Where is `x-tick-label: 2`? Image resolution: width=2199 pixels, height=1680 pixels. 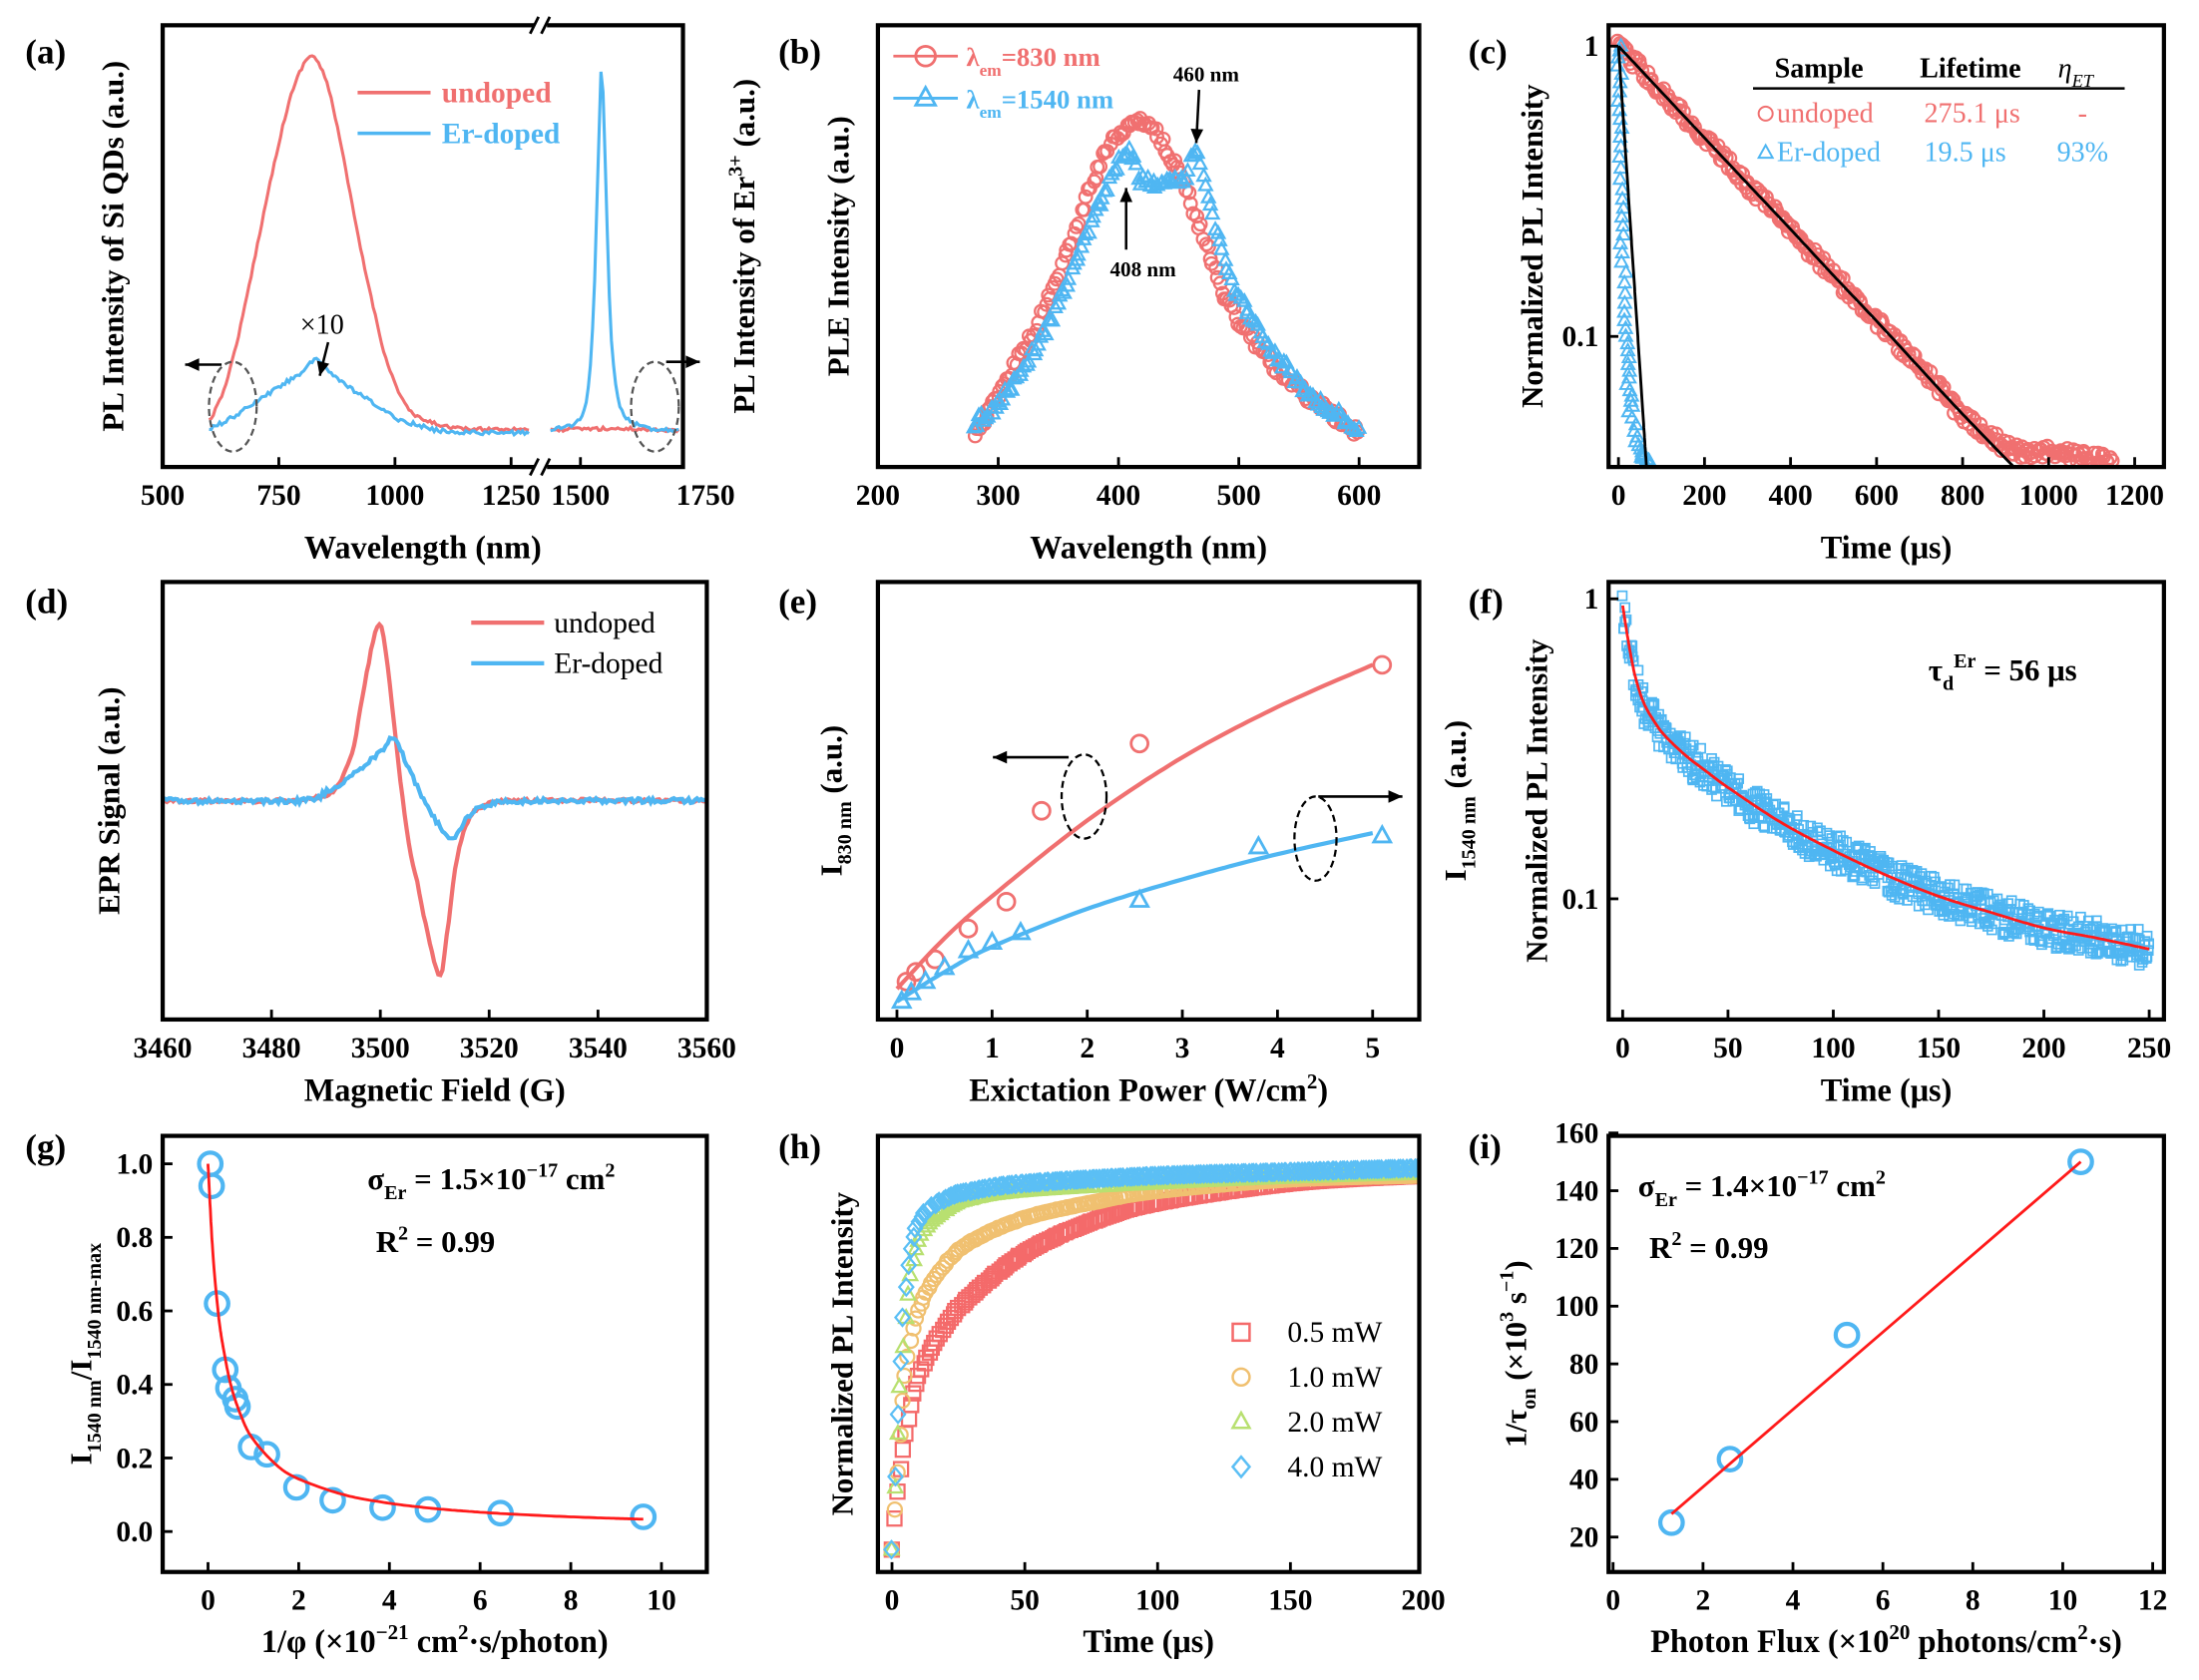 x-tick-label: 2 is located at coordinates (1703, 1601).